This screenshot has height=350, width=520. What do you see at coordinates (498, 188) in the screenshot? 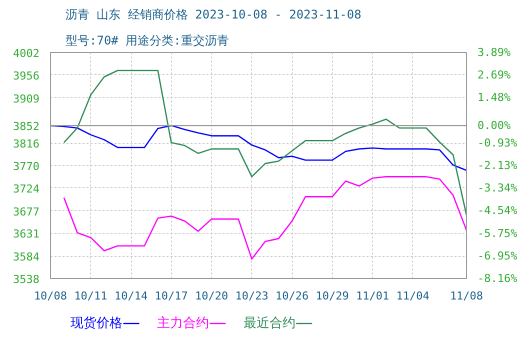
I see `y2-tick-label: -3.34%` at bounding box center [498, 188].